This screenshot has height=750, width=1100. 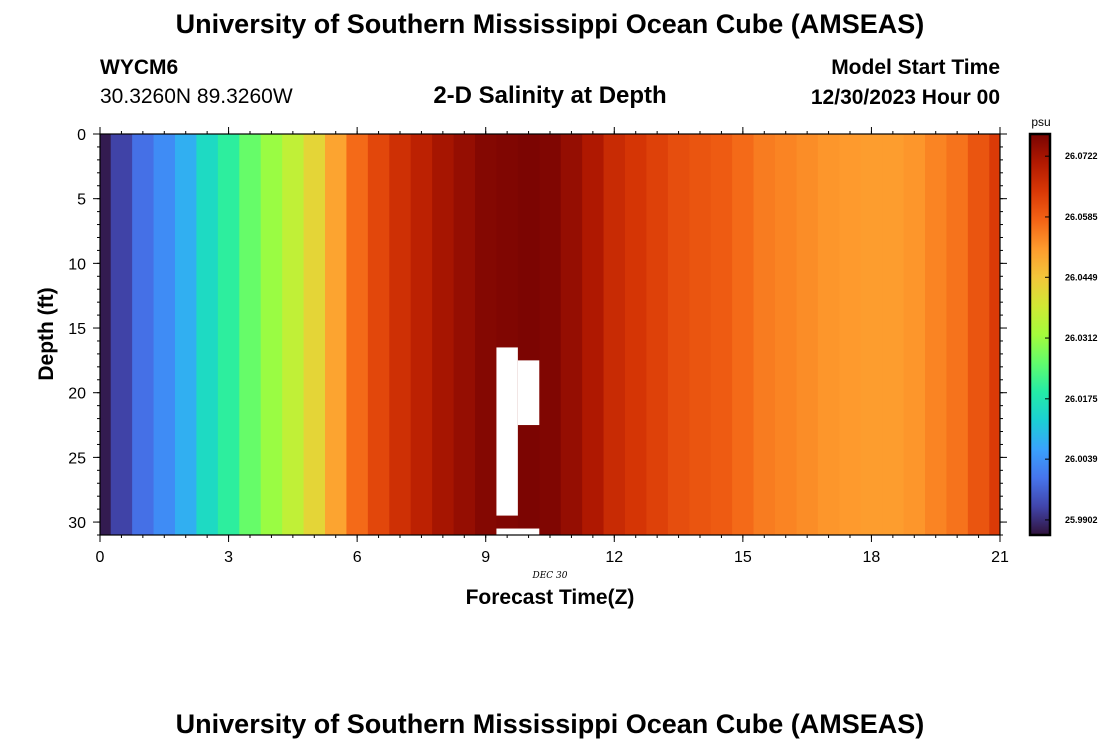 What do you see at coordinates (77, 458) in the screenshot?
I see `y-tick-label: 25` at bounding box center [77, 458].